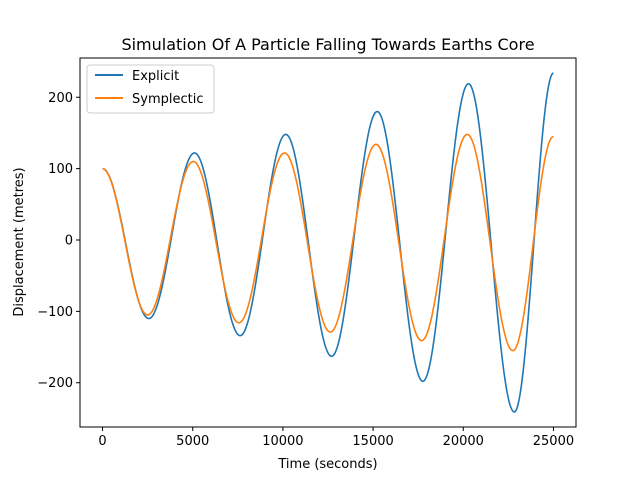 The image size is (640, 480). Describe the element at coordinates (463, 441) in the screenshot. I see `x-tick-label: 20000` at that location.